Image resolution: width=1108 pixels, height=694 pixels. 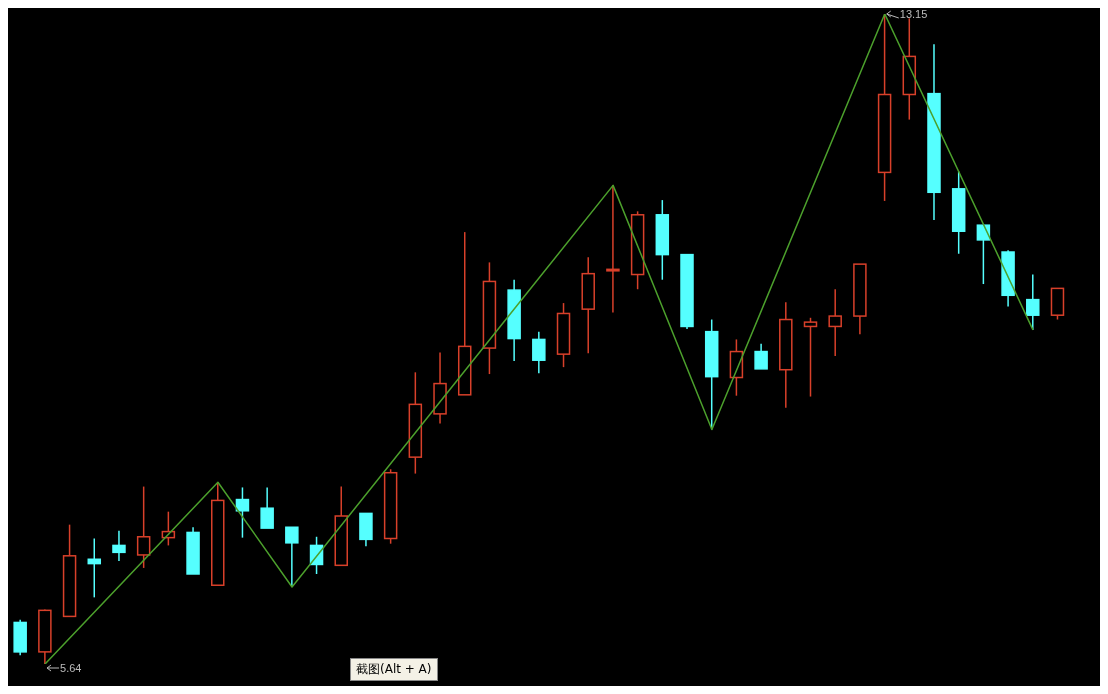 I want to click on annotation: 13.15, so click(x=913, y=14).